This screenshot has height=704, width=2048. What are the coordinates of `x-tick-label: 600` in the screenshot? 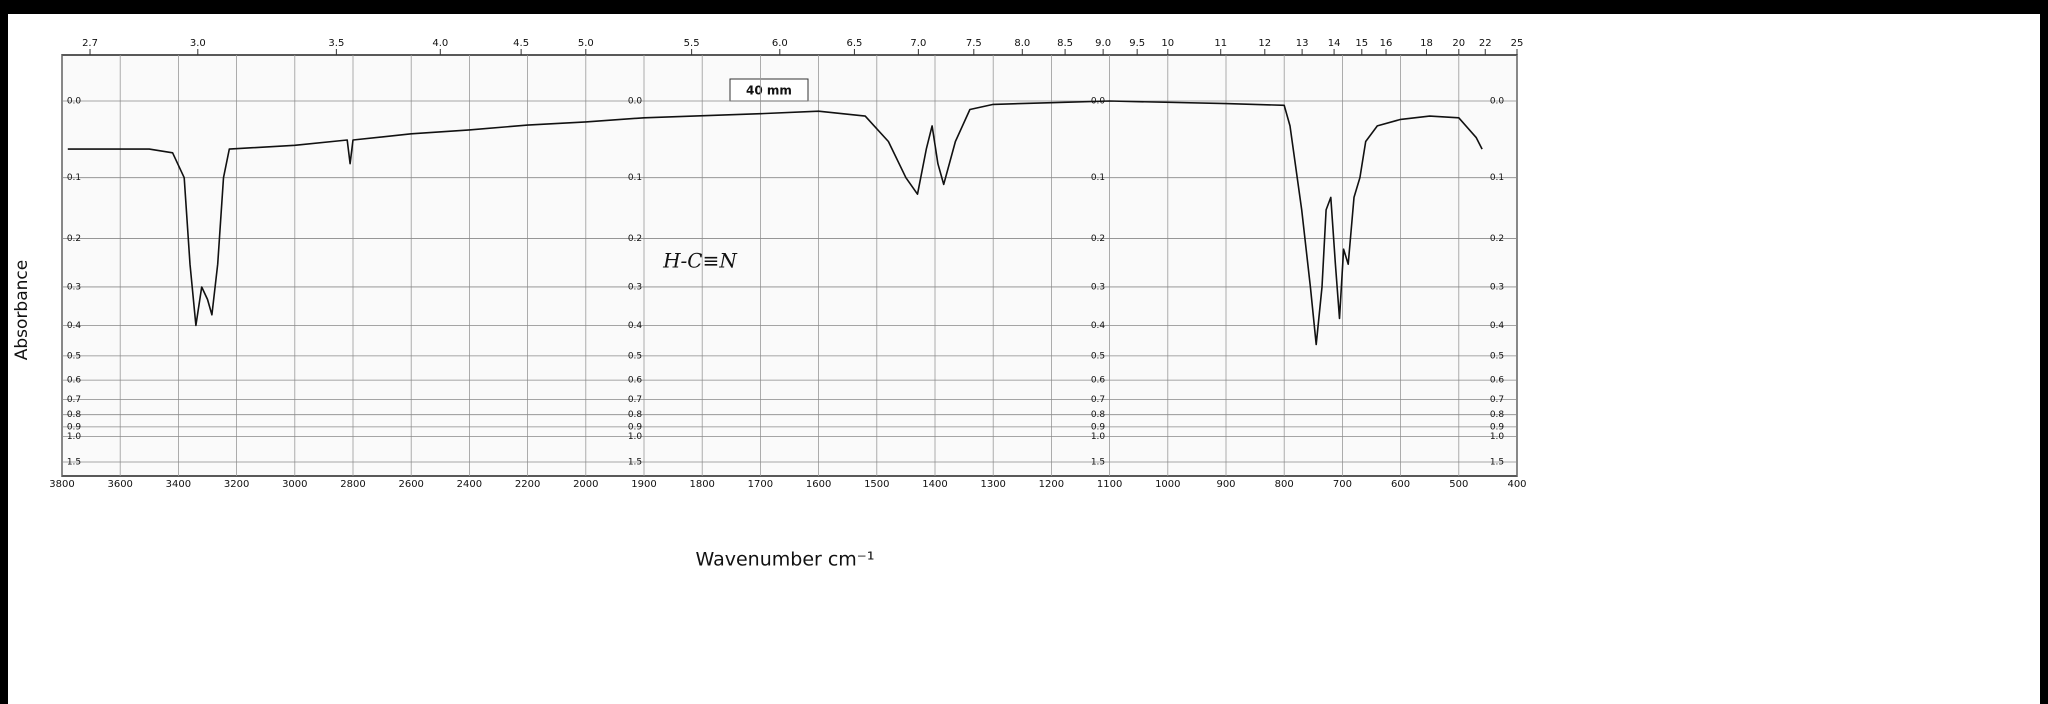 It's located at (1400, 484).